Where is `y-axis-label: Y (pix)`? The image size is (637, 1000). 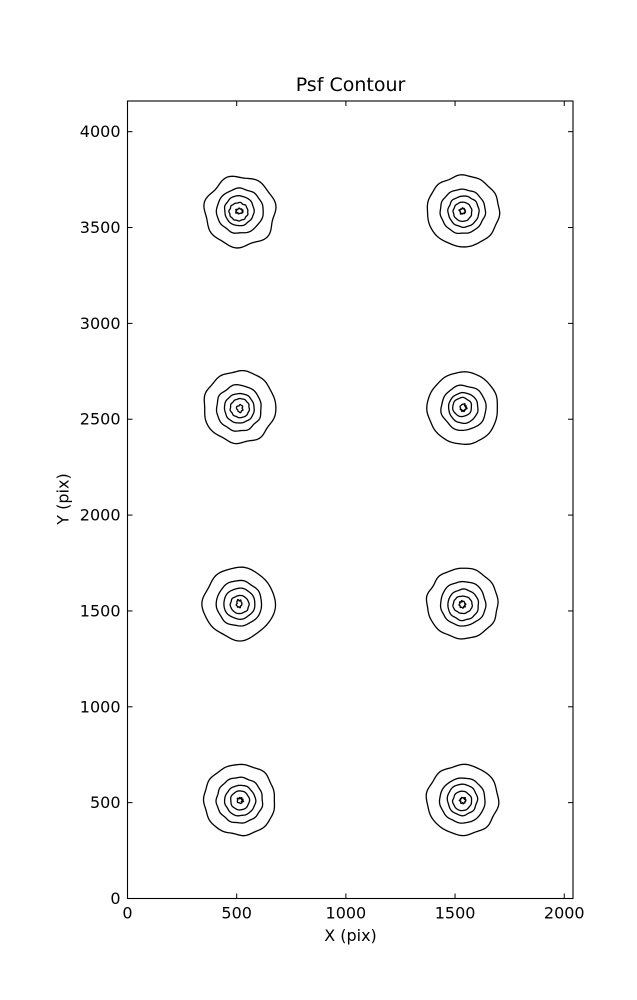 y-axis-label: Y (pix) is located at coordinates (63, 499).